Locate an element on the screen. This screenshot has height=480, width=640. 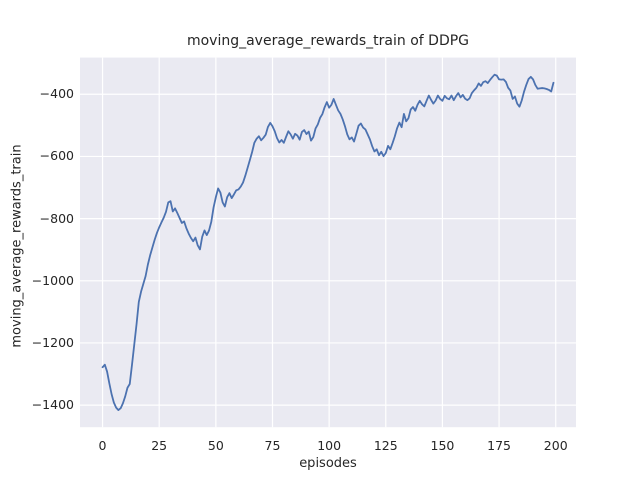
y-tick-label: −1000 is located at coordinates (52, 280).